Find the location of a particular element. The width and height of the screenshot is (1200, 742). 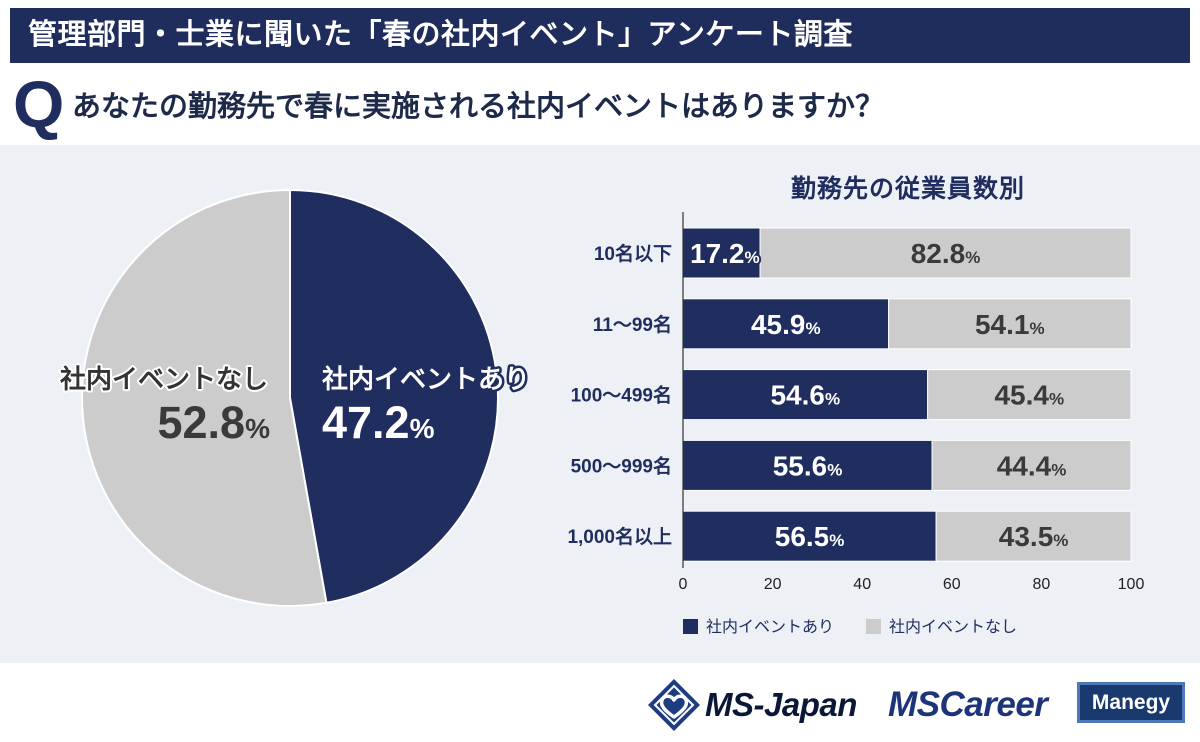

category-label: 11〜99名 is located at coordinates (632, 324).